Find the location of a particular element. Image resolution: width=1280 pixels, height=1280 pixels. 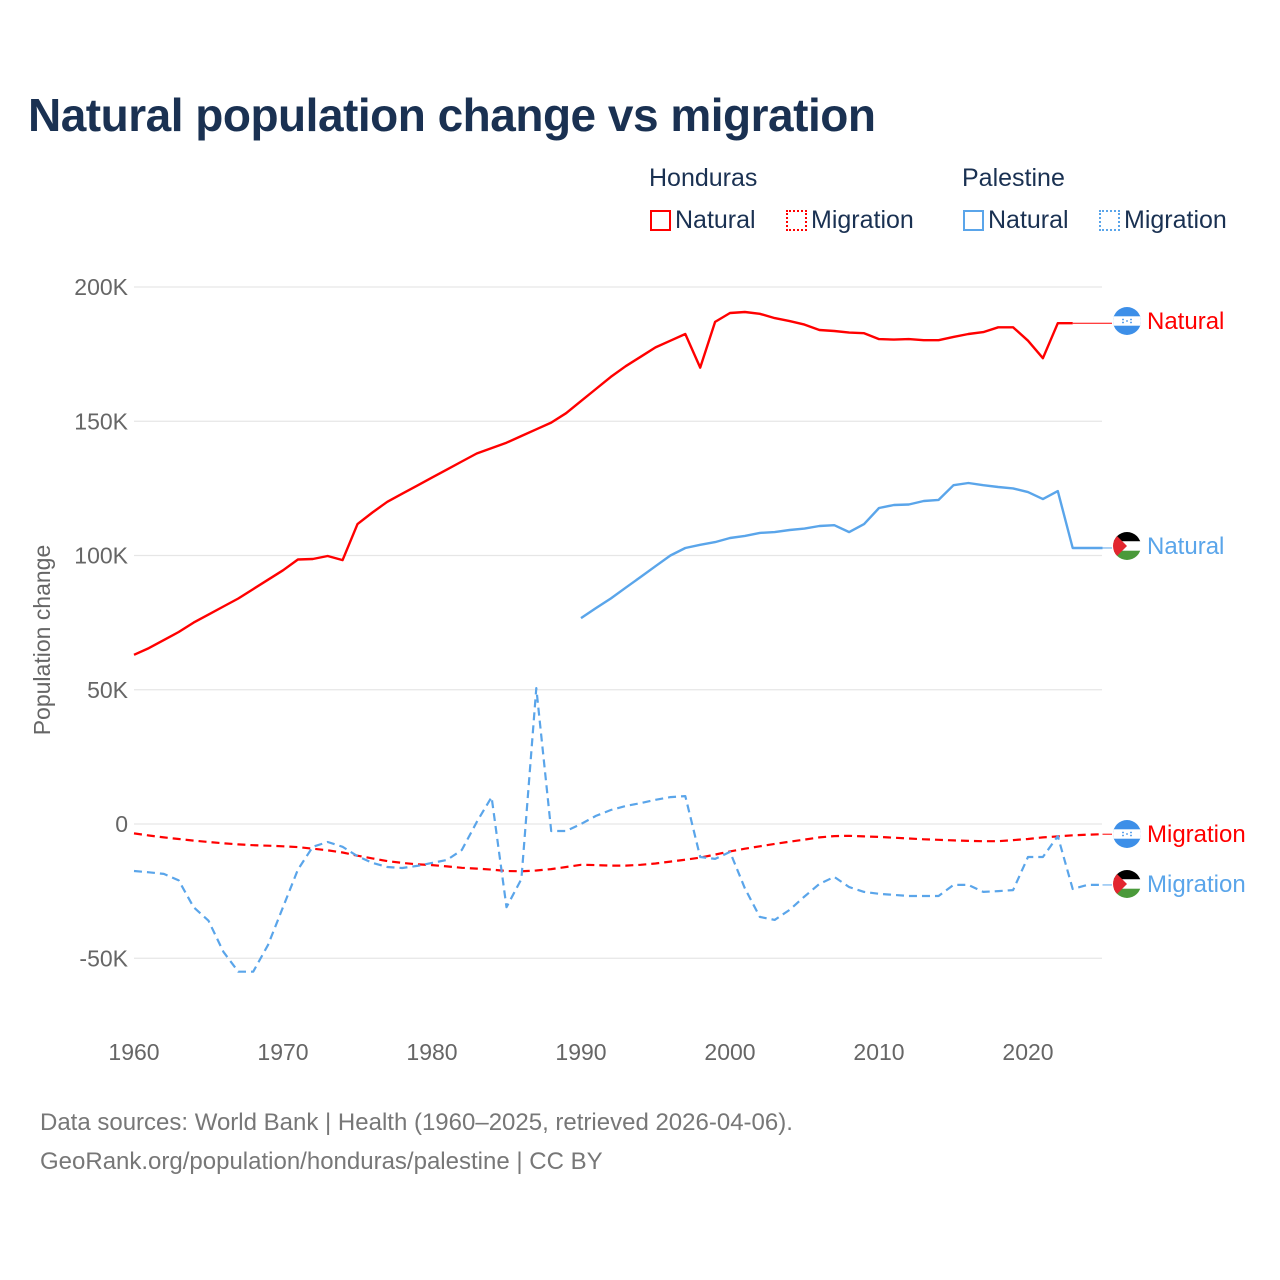

y-tick-label: -50K is located at coordinates (103, 958).